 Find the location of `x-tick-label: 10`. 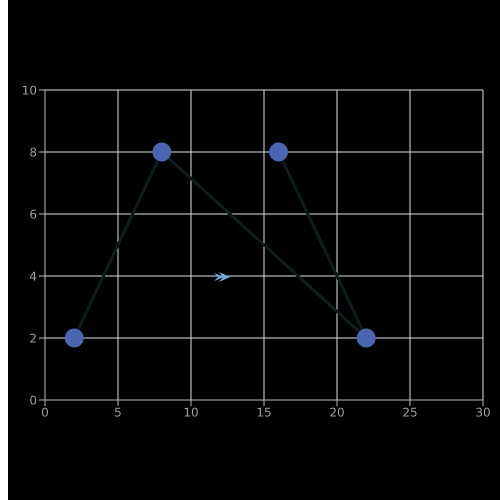

x-tick-label: 10 is located at coordinates (191, 413).